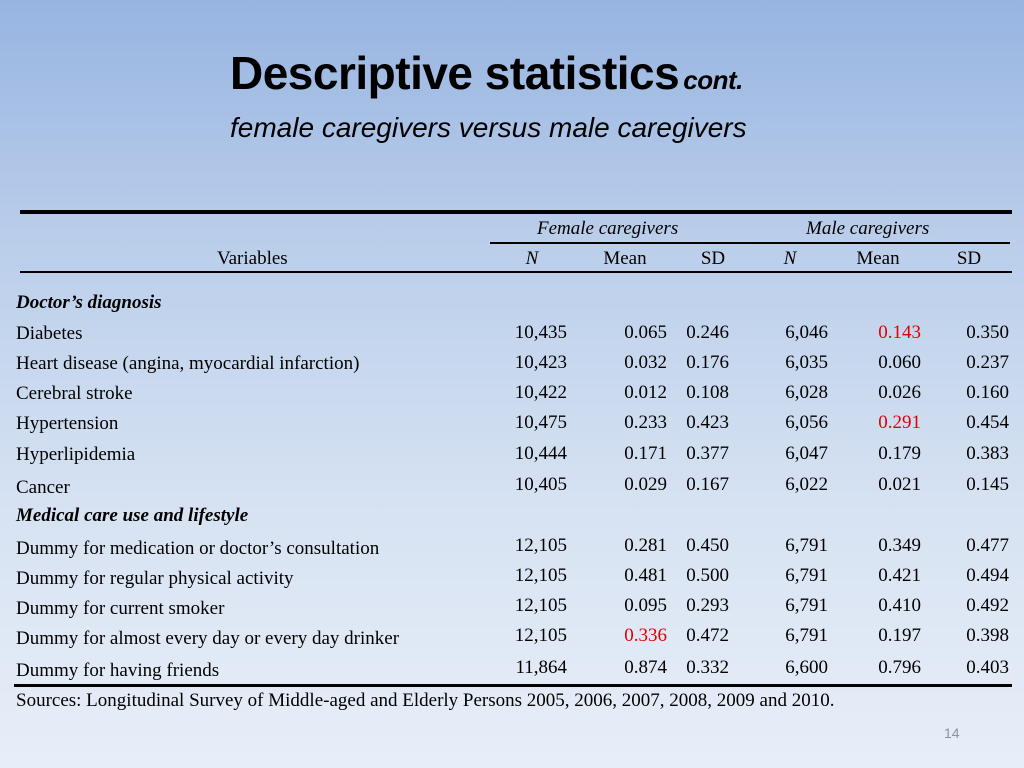 The width and height of the screenshot is (1024, 768). Describe the element at coordinates (645, 545) in the screenshot. I see `table-cell: 0.281` at that location.